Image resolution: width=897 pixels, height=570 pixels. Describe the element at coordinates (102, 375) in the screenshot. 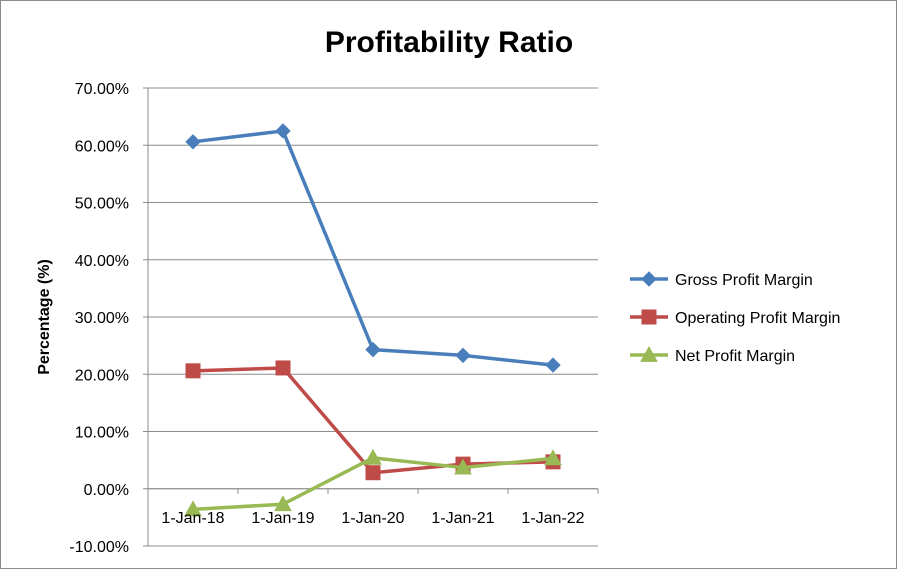

I see `y-tick-label: 20.00%` at that location.